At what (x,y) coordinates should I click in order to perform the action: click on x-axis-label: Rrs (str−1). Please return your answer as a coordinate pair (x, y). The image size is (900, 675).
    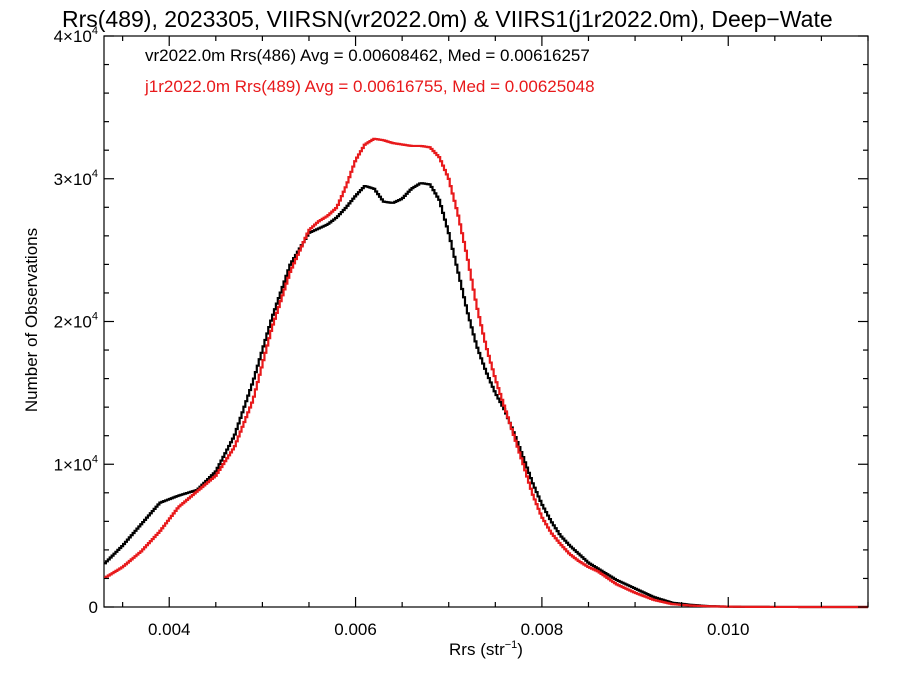
    Looking at the image, I should click on (486, 649).